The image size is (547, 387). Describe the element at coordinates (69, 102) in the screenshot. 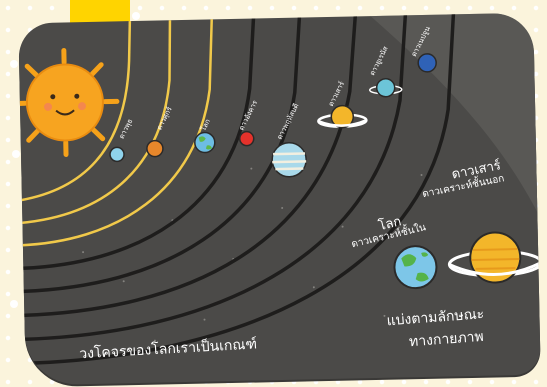

I see `sun-icon` at that location.